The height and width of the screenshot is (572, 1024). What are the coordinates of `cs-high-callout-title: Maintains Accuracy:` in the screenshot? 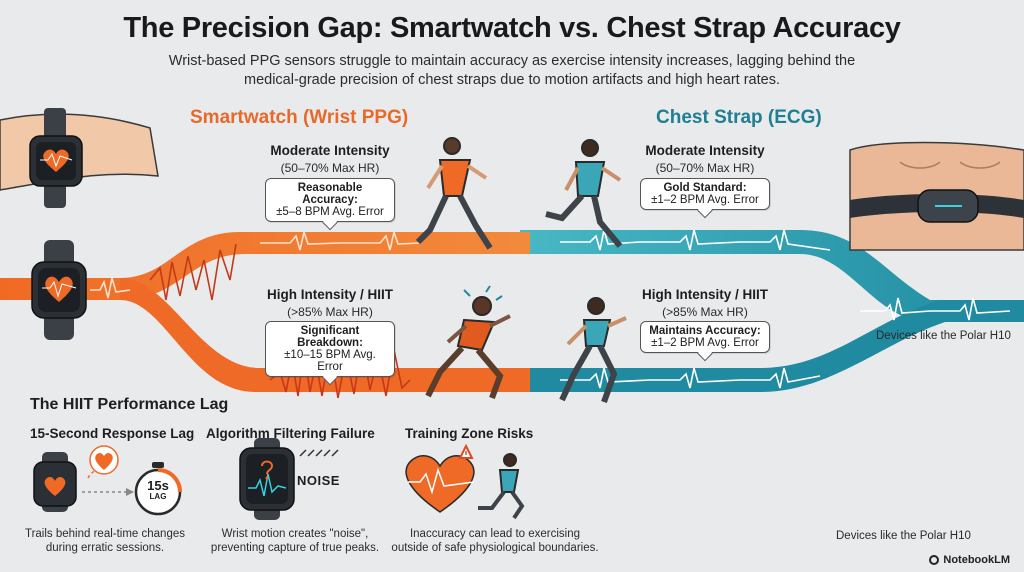 It's located at (705, 331).